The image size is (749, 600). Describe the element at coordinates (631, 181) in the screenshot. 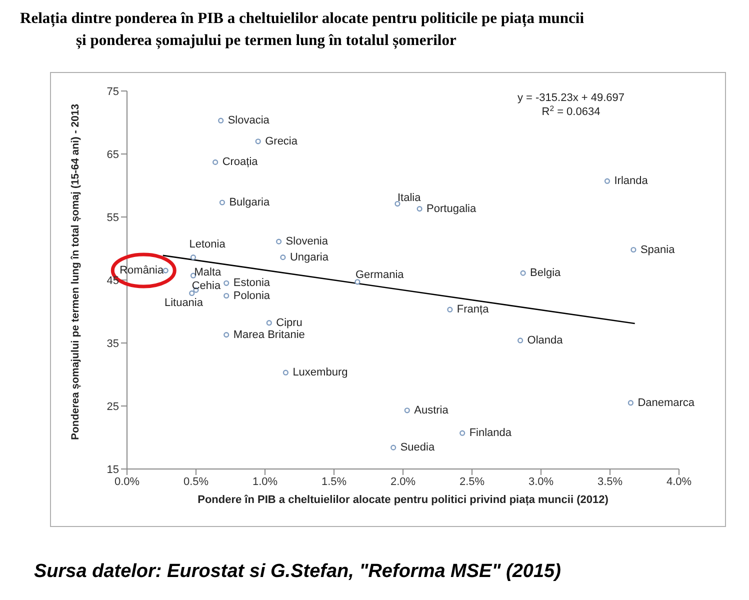

I see `annotation: Irlanda` at that location.